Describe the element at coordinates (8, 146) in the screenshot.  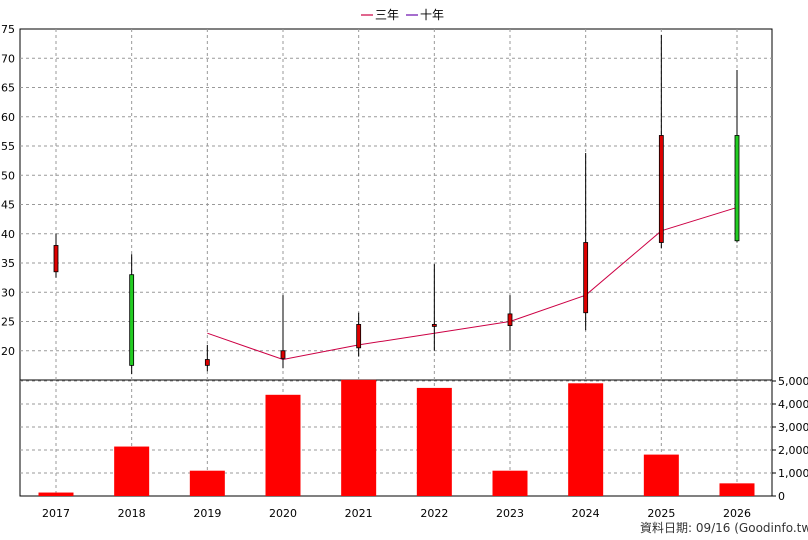
I see `price-tick-label: 55` at that location.